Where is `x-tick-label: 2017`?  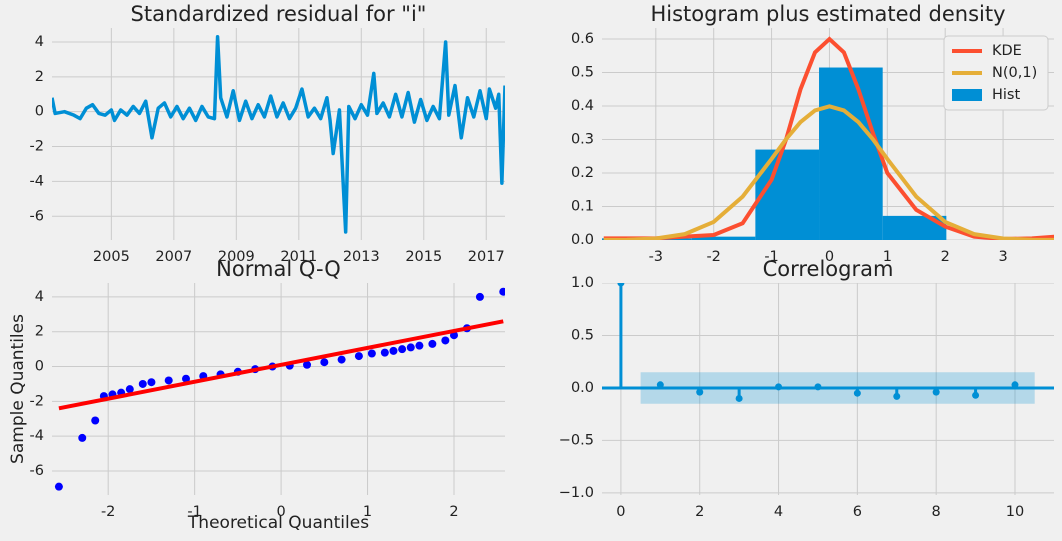 x-tick-label: 2017 is located at coordinates (486, 257).